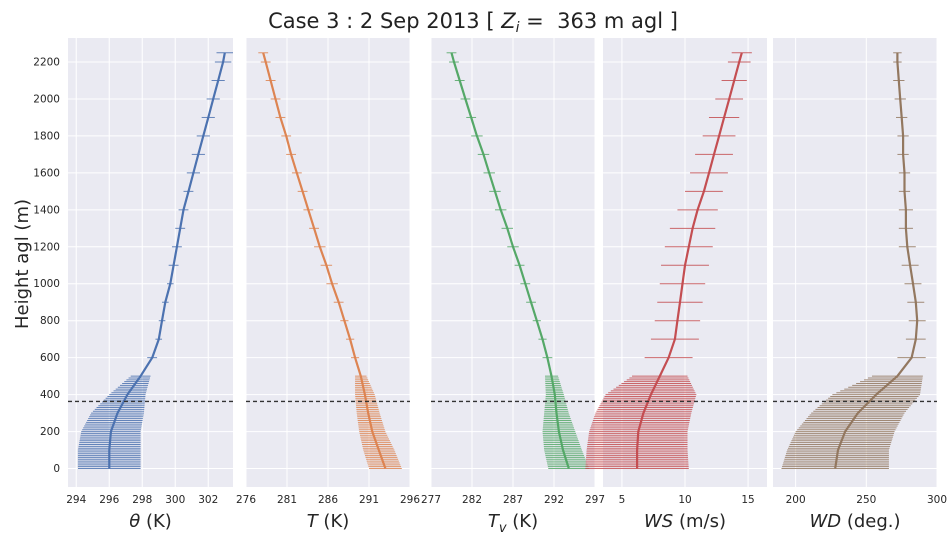 The image size is (947, 537). What do you see at coordinates (76, 500) in the screenshot?
I see `x-tick-label: 294` at bounding box center [76, 500].